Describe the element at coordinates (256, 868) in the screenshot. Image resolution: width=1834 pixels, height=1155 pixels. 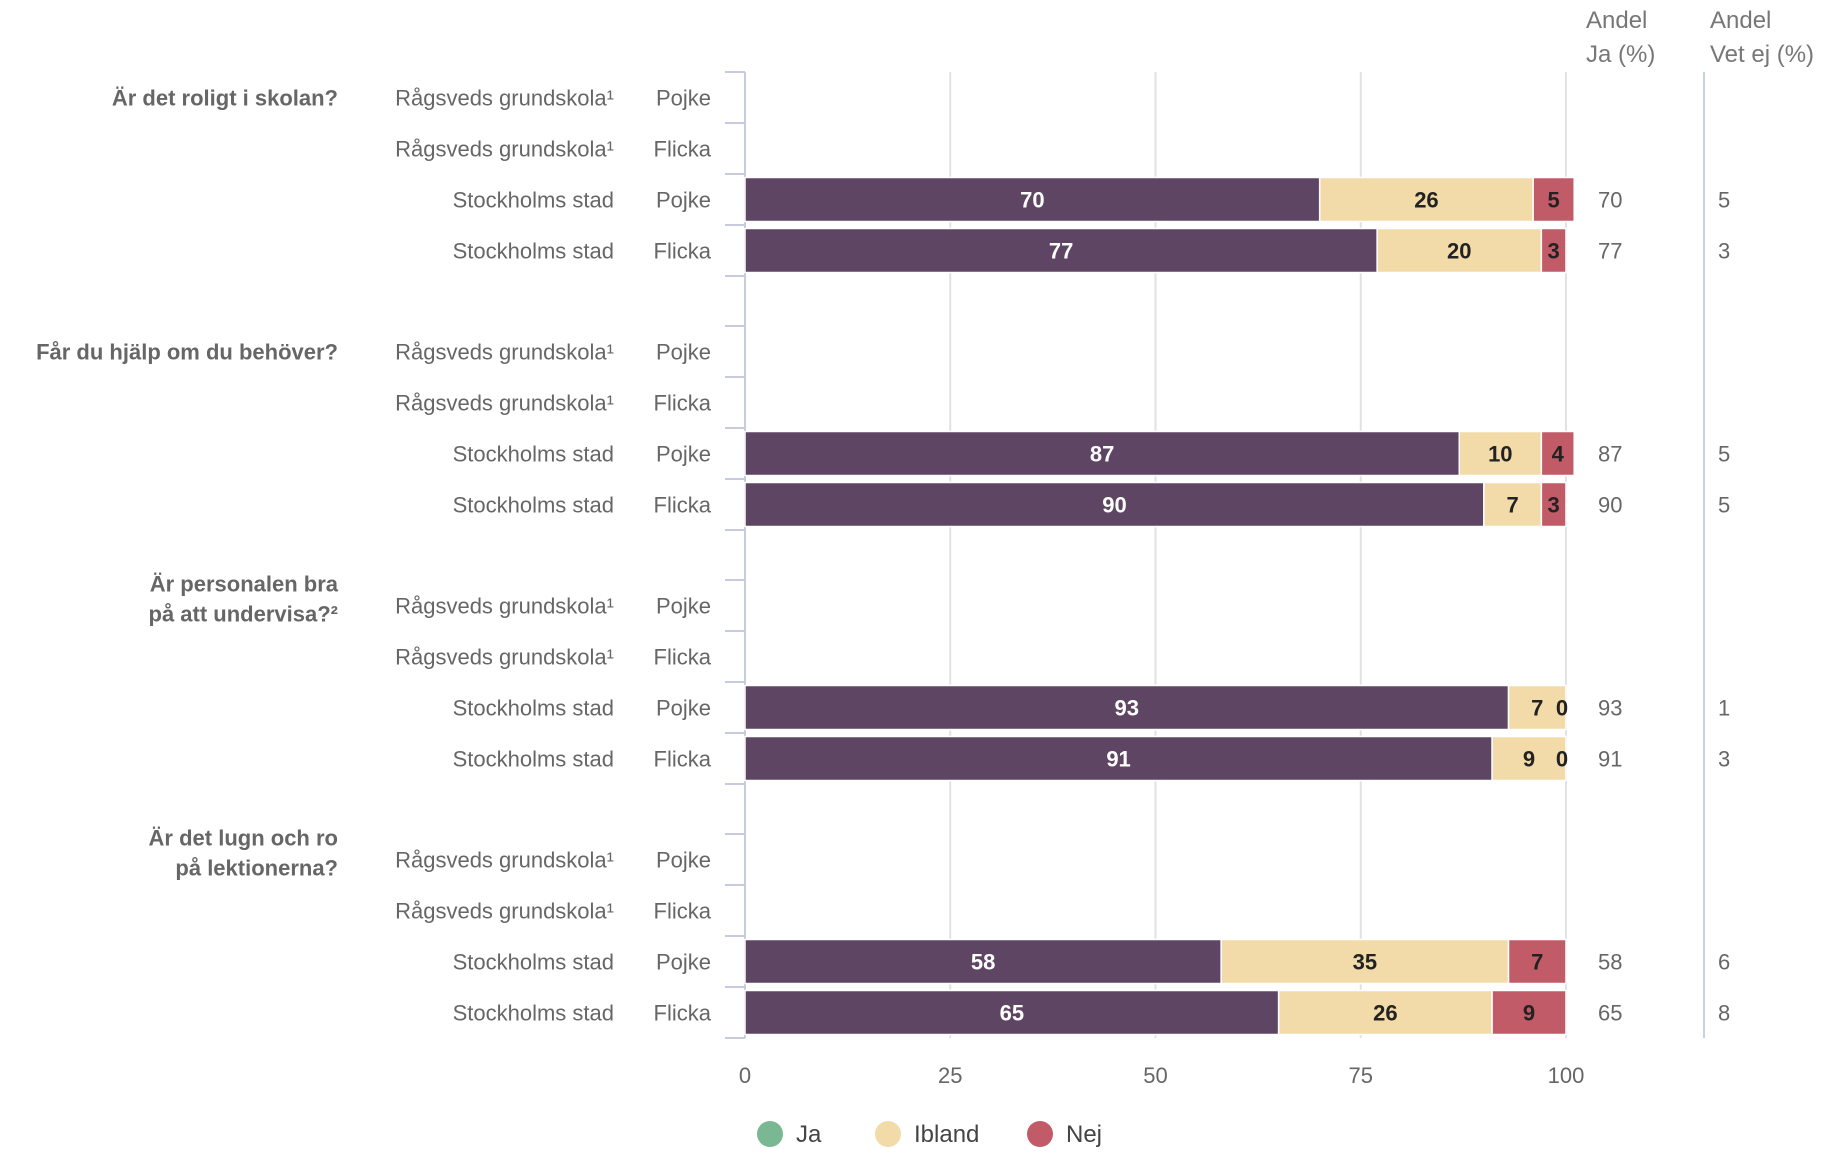
I see `question-label-line2: på lektionerna?` at that location.